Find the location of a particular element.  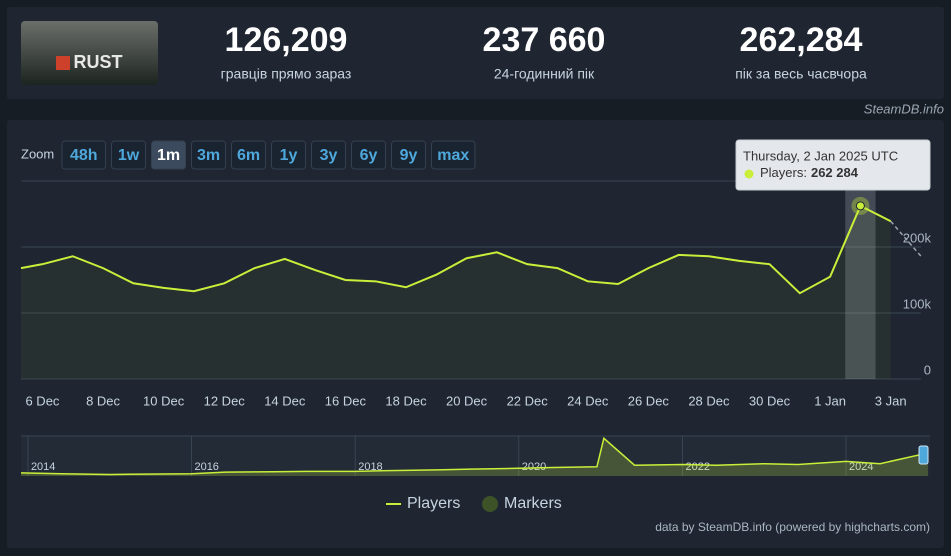

zoom-button-label: 3y is located at coordinates (329, 155).